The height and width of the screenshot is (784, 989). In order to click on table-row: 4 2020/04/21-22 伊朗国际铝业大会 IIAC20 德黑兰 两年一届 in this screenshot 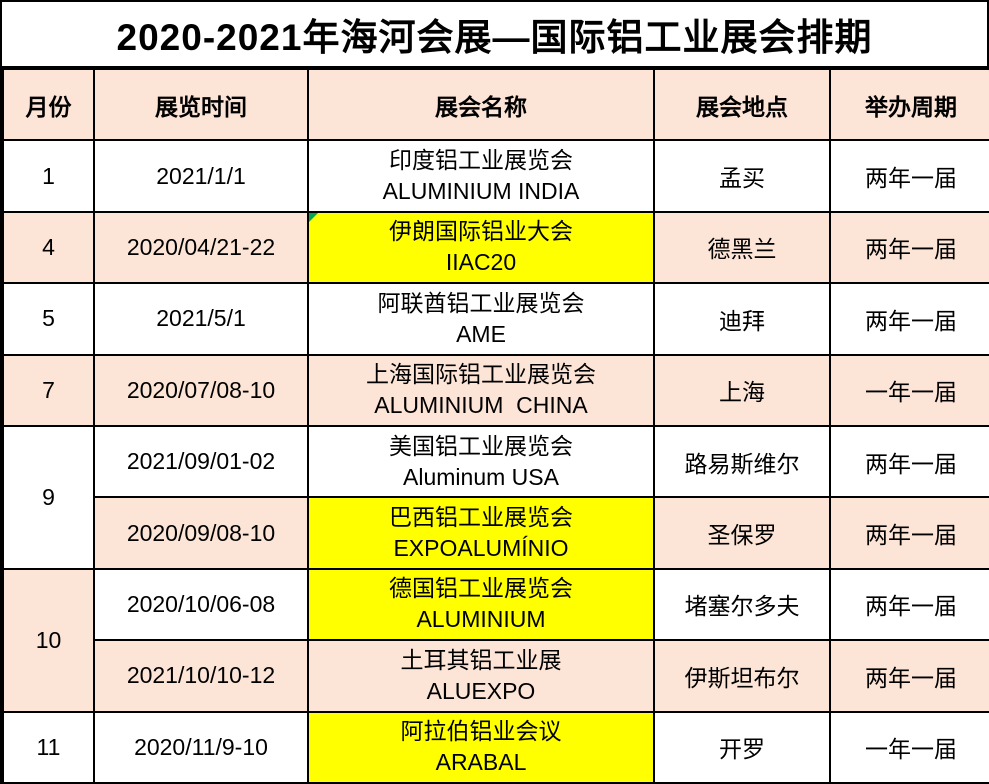, I will do `click(495, 247)`.